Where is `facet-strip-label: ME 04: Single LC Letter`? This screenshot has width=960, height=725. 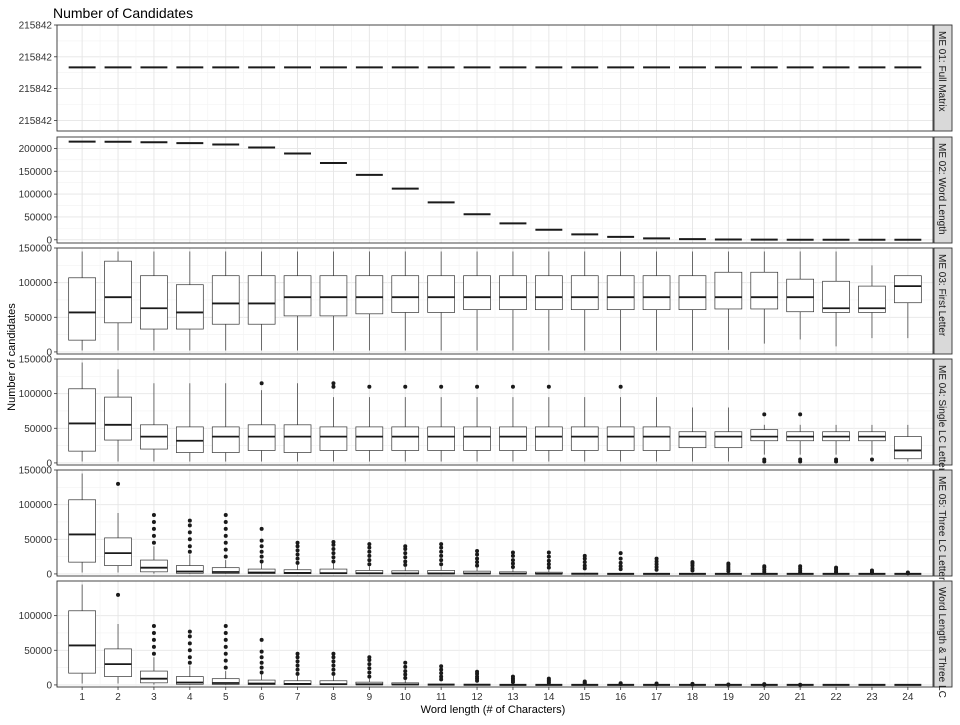
facet-strip-label: ME 04: Single LC Letter is located at coordinates (941, 418).